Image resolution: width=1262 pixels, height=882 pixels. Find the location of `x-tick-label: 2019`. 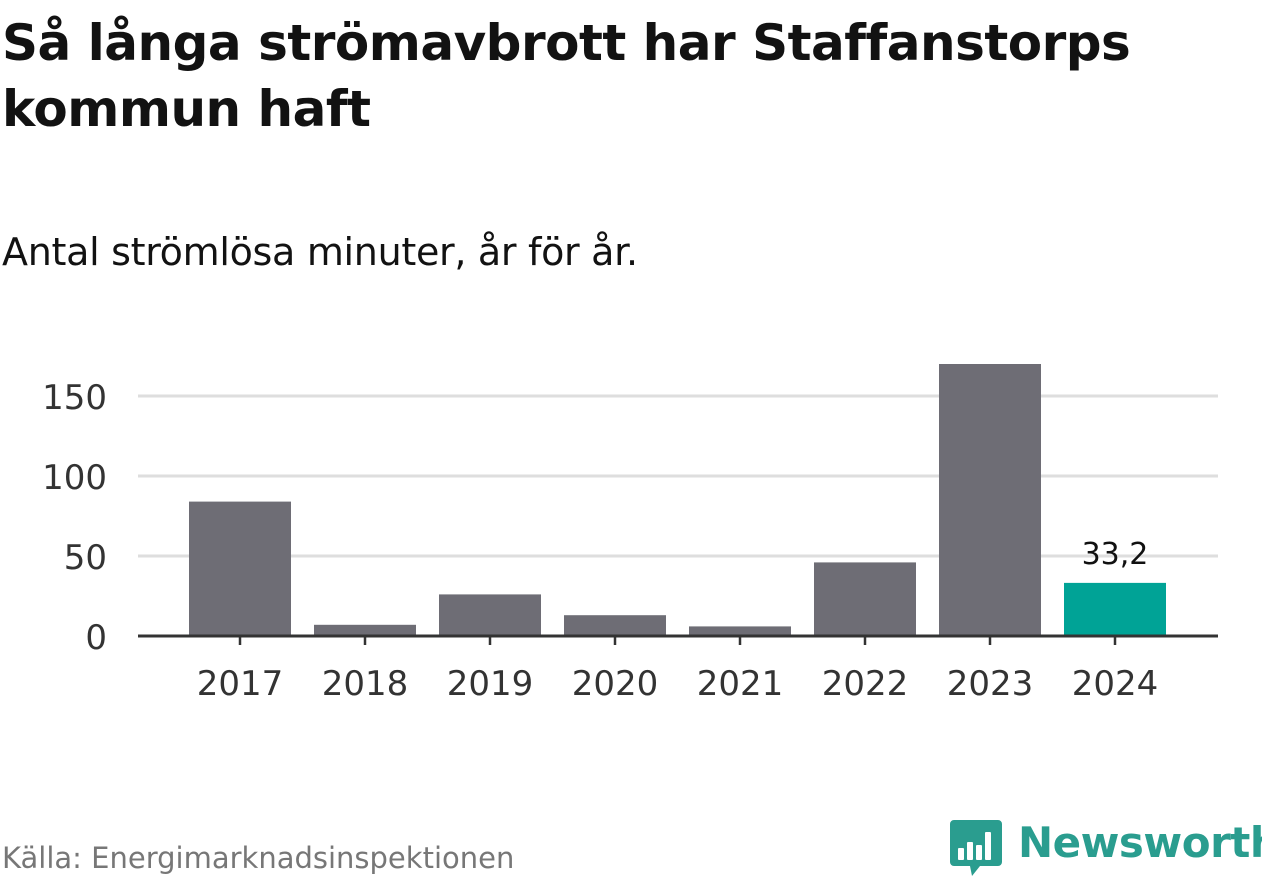

x-tick-label: 2019 is located at coordinates (490, 684).